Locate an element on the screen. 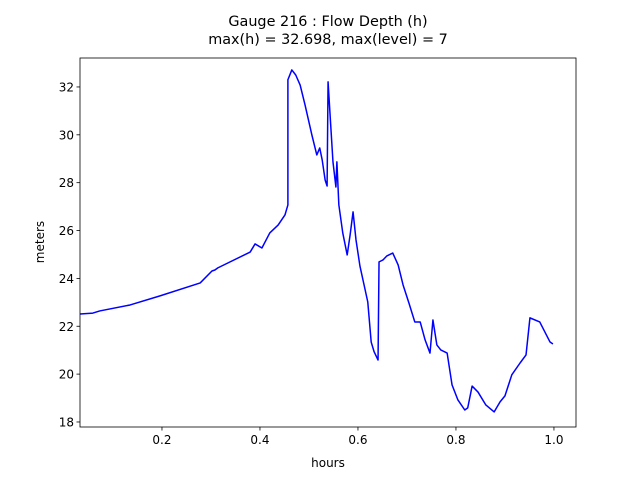 The image size is (640, 480). x-tick-label: 1.0 is located at coordinates (553, 440).